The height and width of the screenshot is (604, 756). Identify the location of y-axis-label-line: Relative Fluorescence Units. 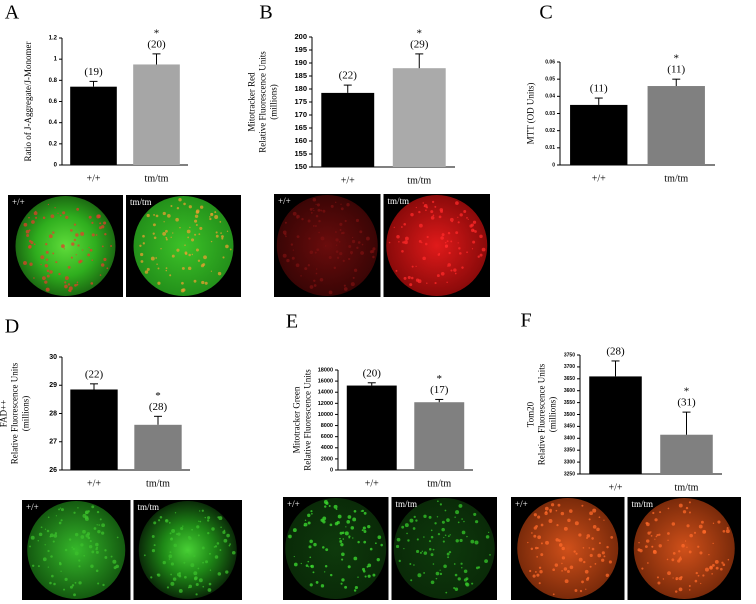
(307, 420).